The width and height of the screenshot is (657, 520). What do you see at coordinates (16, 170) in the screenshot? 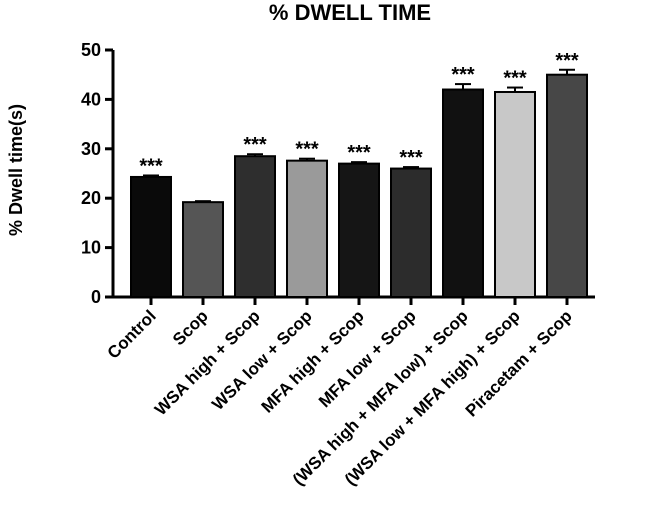
I see `y-axis-label: % Dwell time(s)` at bounding box center [16, 170].